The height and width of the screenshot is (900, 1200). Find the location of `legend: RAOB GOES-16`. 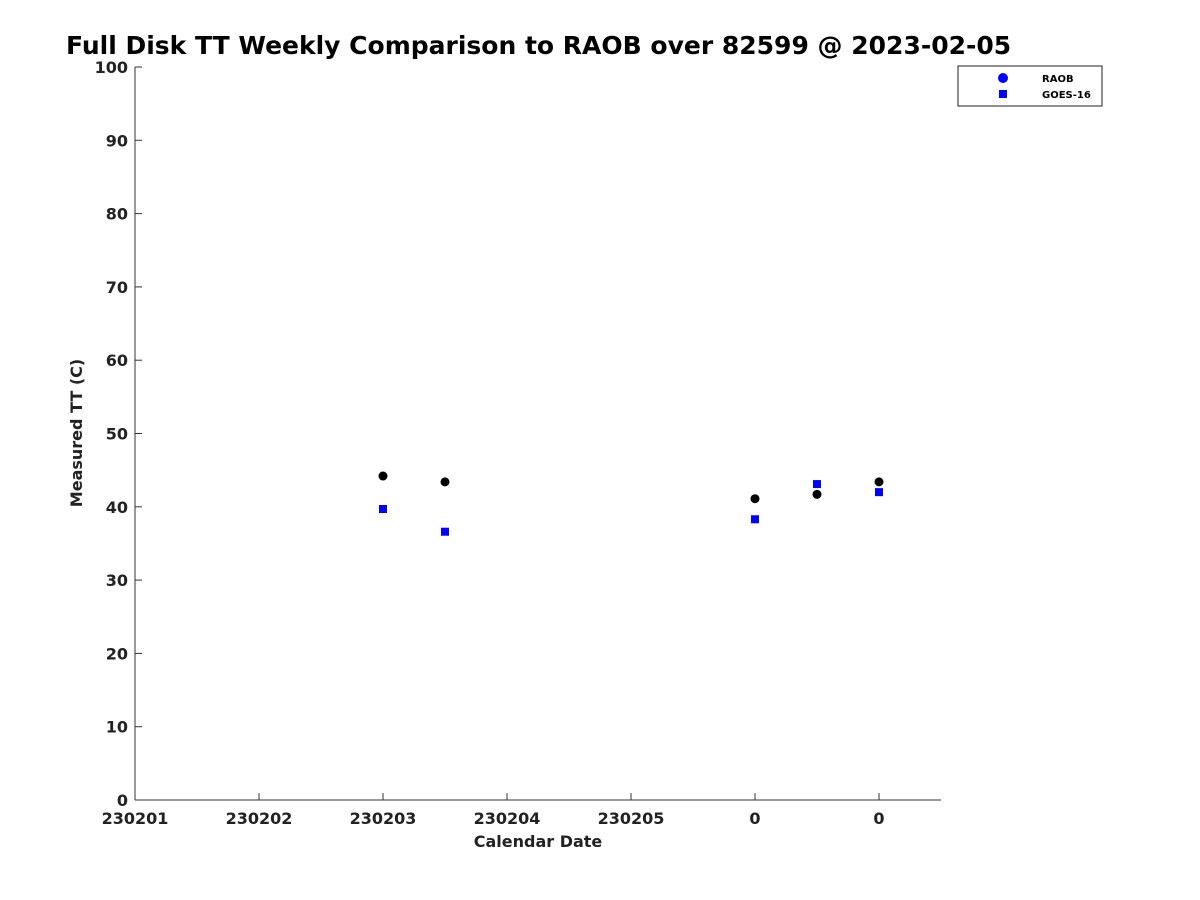

legend: RAOB GOES-16 is located at coordinates (1030, 86).